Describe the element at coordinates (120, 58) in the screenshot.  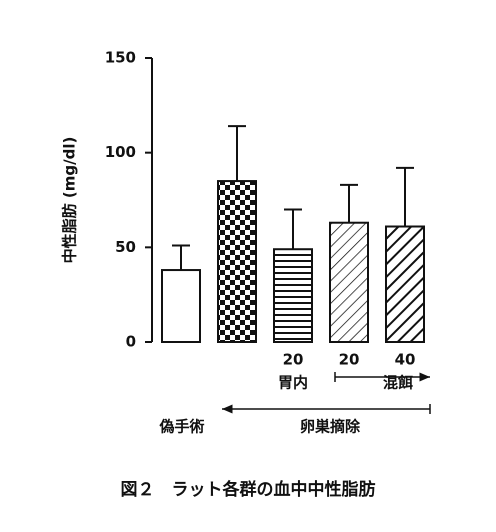
I see `y-tick-label: 150` at that location.